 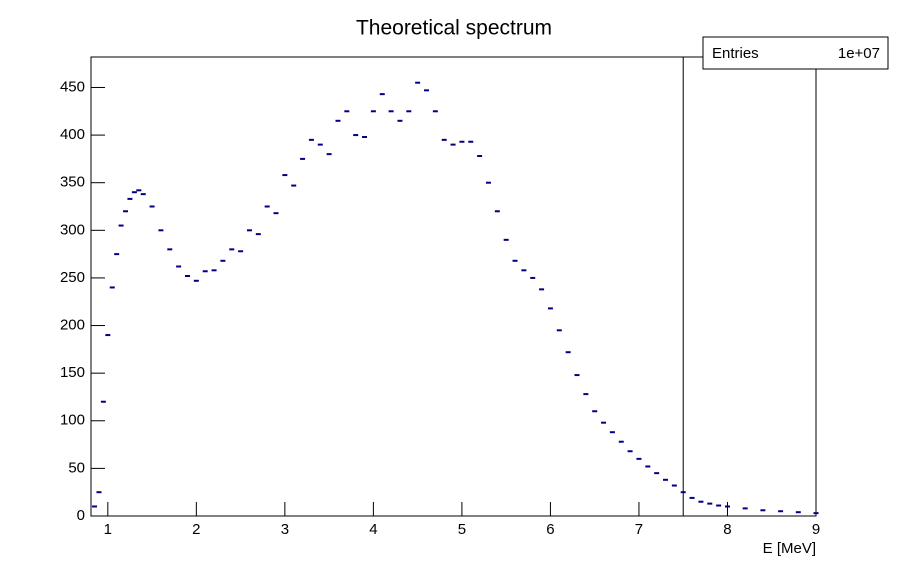 What do you see at coordinates (816, 529) in the screenshot?
I see `x-tick-label: 9` at bounding box center [816, 529].